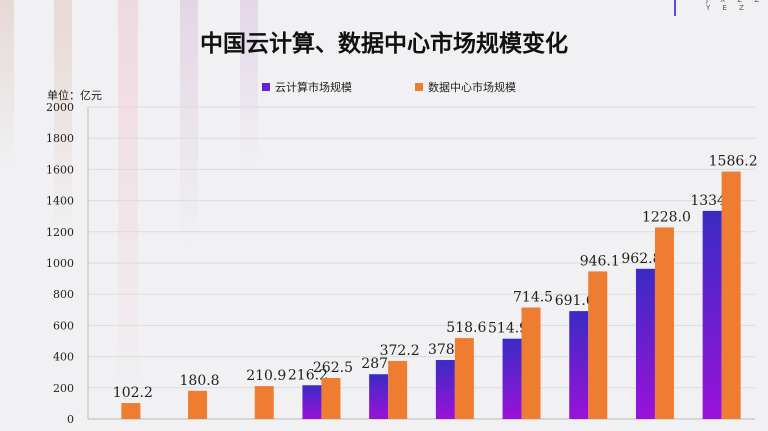 The height and width of the screenshot is (431, 768). What do you see at coordinates (60, 107) in the screenshot?
I see `y-tick-label: 2000` at bounding box center [60, 107].